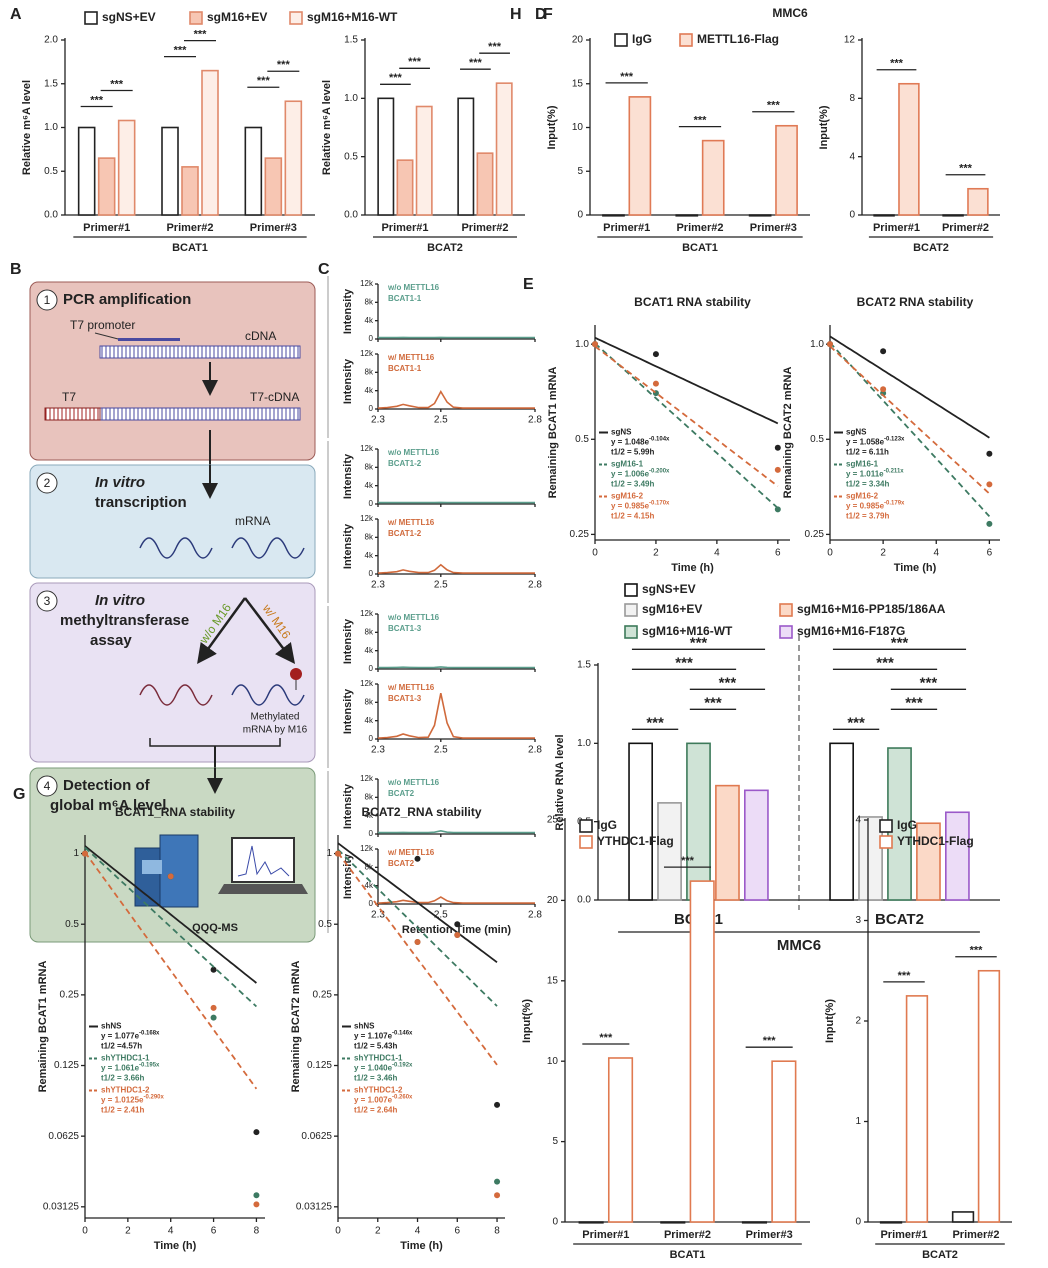  I want to click on step-title: In vitro, so click(120, 600).